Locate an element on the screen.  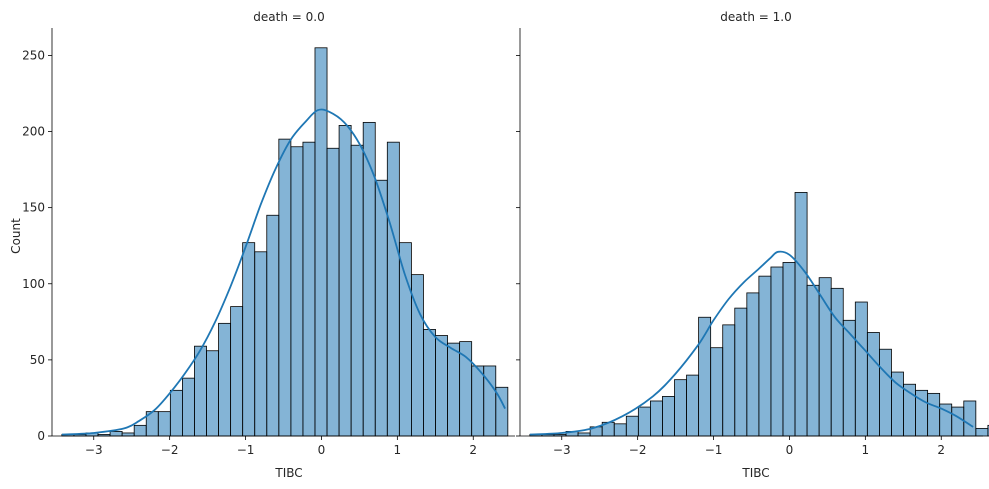
y-tick-label: 150 is located at coordinates (33, 208).